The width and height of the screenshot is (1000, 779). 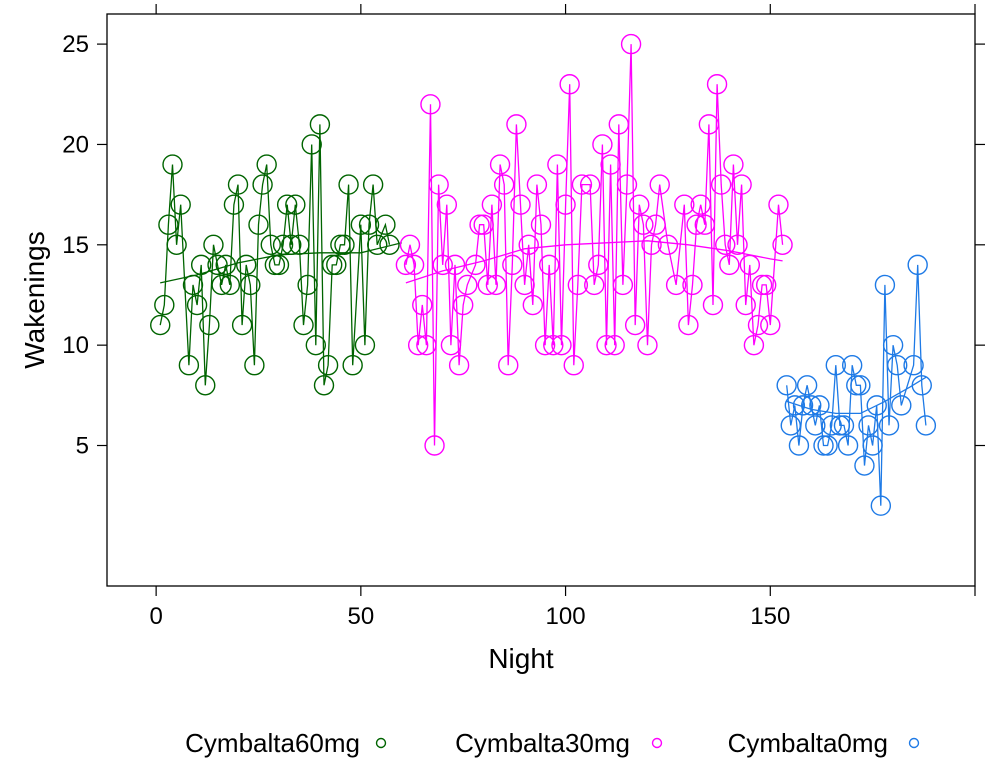 What do you see at coordinates (155, 616) in the screenshot?
I see `x-tick-label: 0` at bounding box center [155, 616].